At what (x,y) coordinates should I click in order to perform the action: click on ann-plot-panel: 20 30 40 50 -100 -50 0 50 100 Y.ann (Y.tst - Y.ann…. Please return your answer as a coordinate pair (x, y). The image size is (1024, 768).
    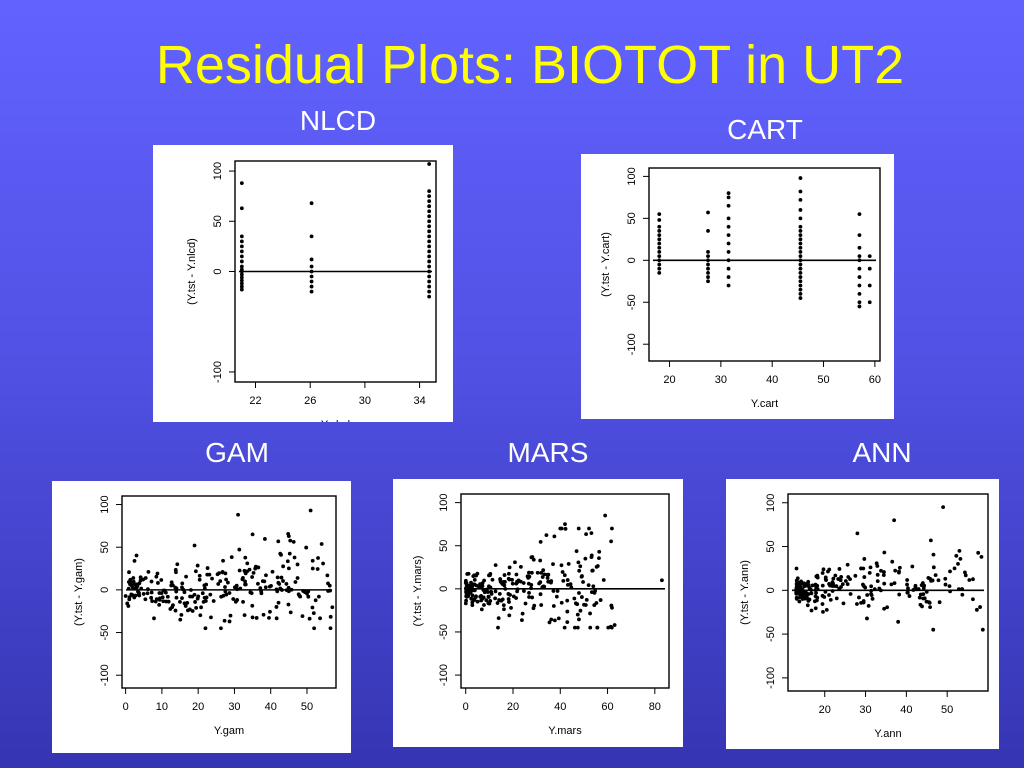
    Looking at the image, I should click on (862, 614).